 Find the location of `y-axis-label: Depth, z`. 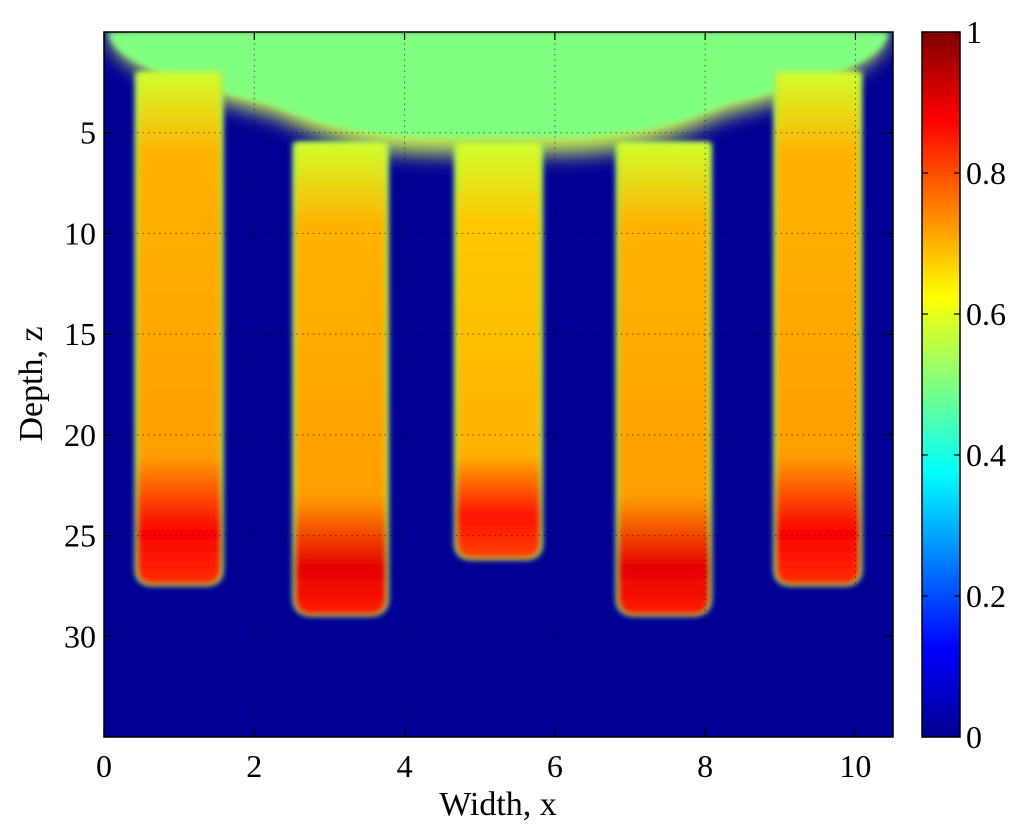

y-axis-label: Depth, z is located at coordinates (31, 383).